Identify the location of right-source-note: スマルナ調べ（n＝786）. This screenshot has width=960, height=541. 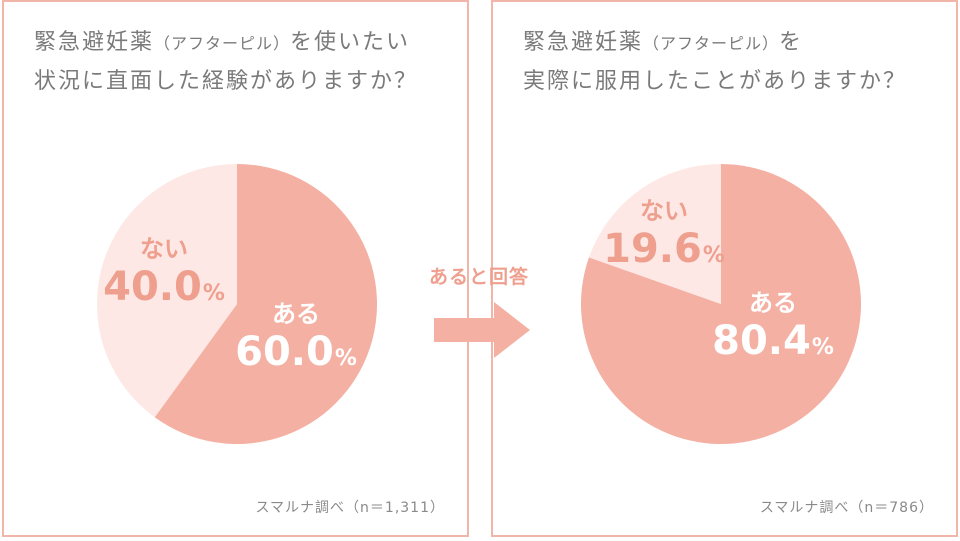
(846, 508).